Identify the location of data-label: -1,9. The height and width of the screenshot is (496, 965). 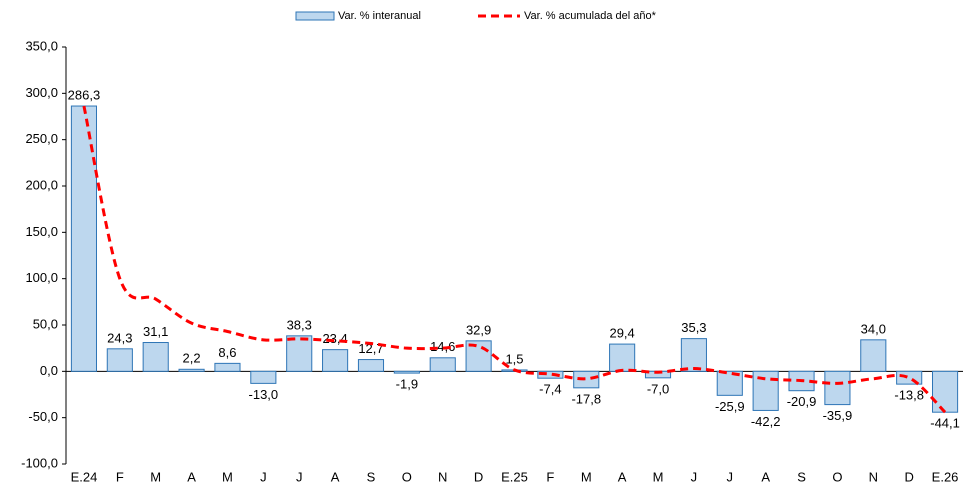
(407, 384).